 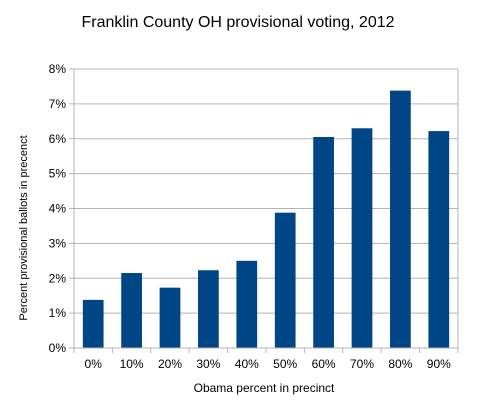 What do you see at coordinates (58, 278) in the screenshot?
I see `y-tick-label: 2%` at bounding box center [58, 278].